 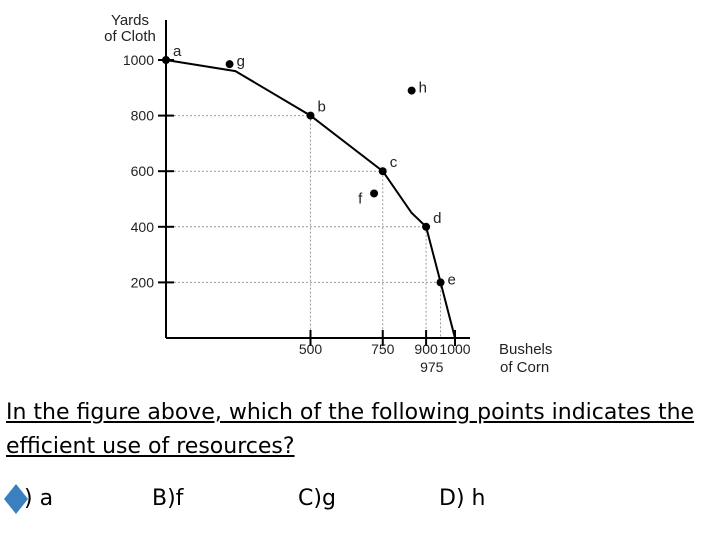 What do you see at coordinates (322, 107) in the screenshot?
I see `point-label-b: b` at bounding box center [322, 107].